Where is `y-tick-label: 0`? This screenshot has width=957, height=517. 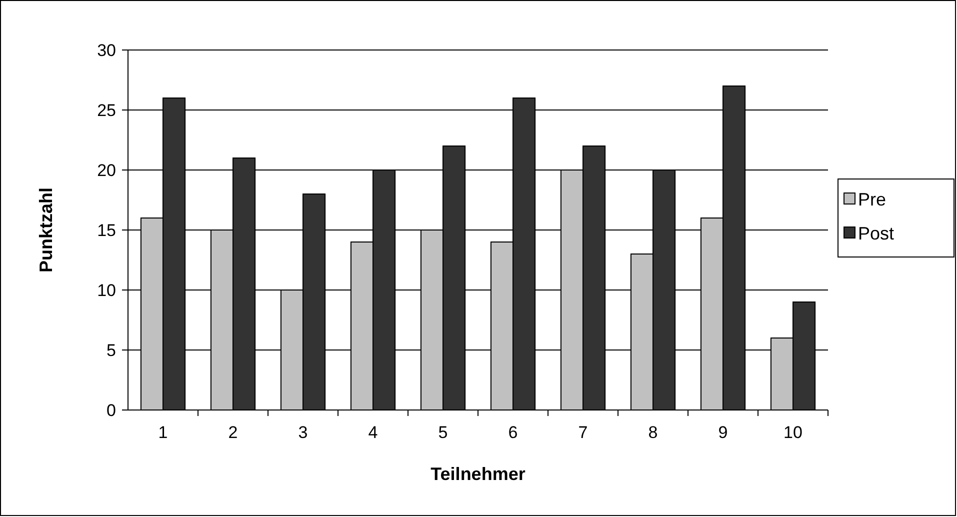
y-tick-label: 0 is located at coordinates (111, 410).